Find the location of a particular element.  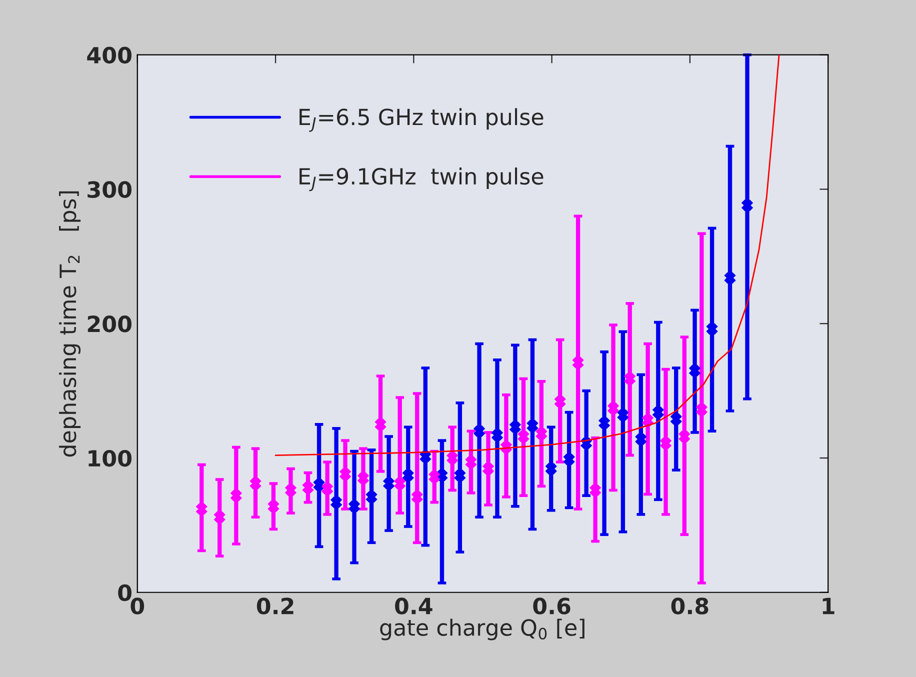

y-tick-label: 100 is located at coordinates (110, 458).